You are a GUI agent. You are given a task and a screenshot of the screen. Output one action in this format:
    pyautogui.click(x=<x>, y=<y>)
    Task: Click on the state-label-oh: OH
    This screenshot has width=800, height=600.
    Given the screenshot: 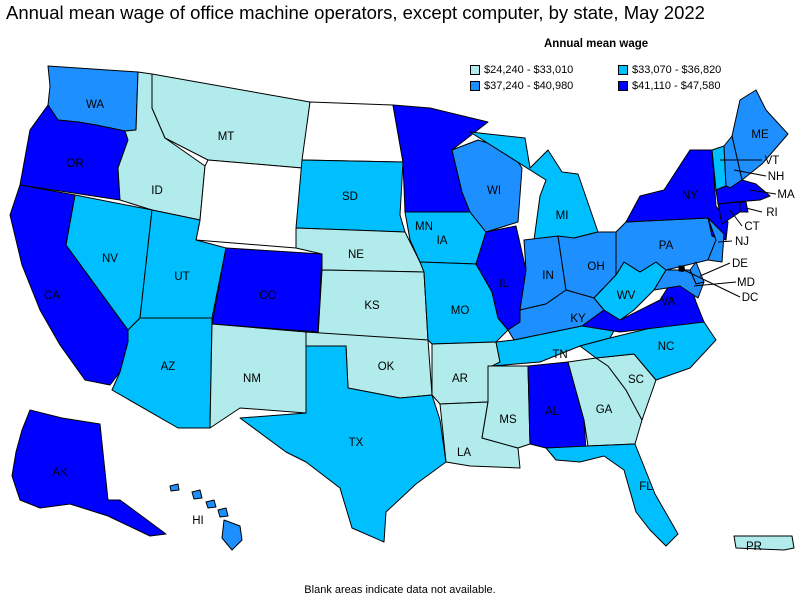 What is the action you would take?
    pyautogui.click(x=595, y=267)
    